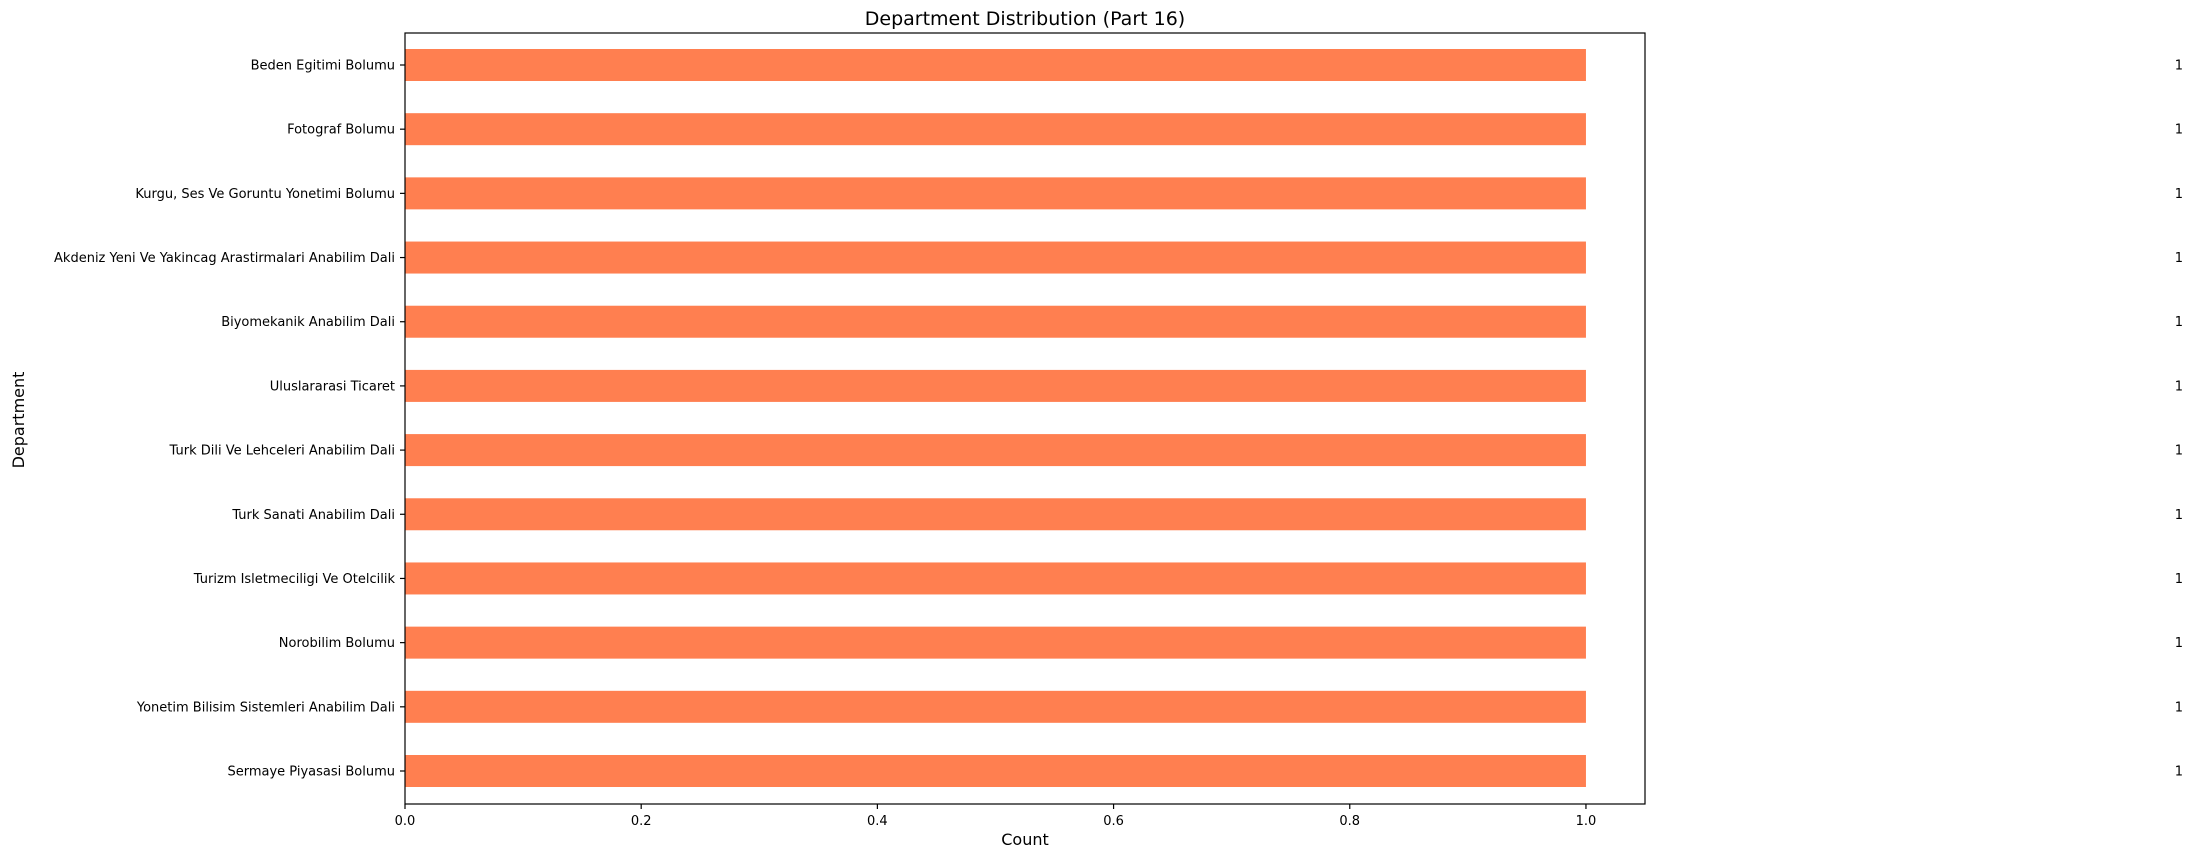  Describe the element at coordinates (332, 386) in the screenshot. I see `y-tick-label: Uluslararasi Ticaret` at that location.